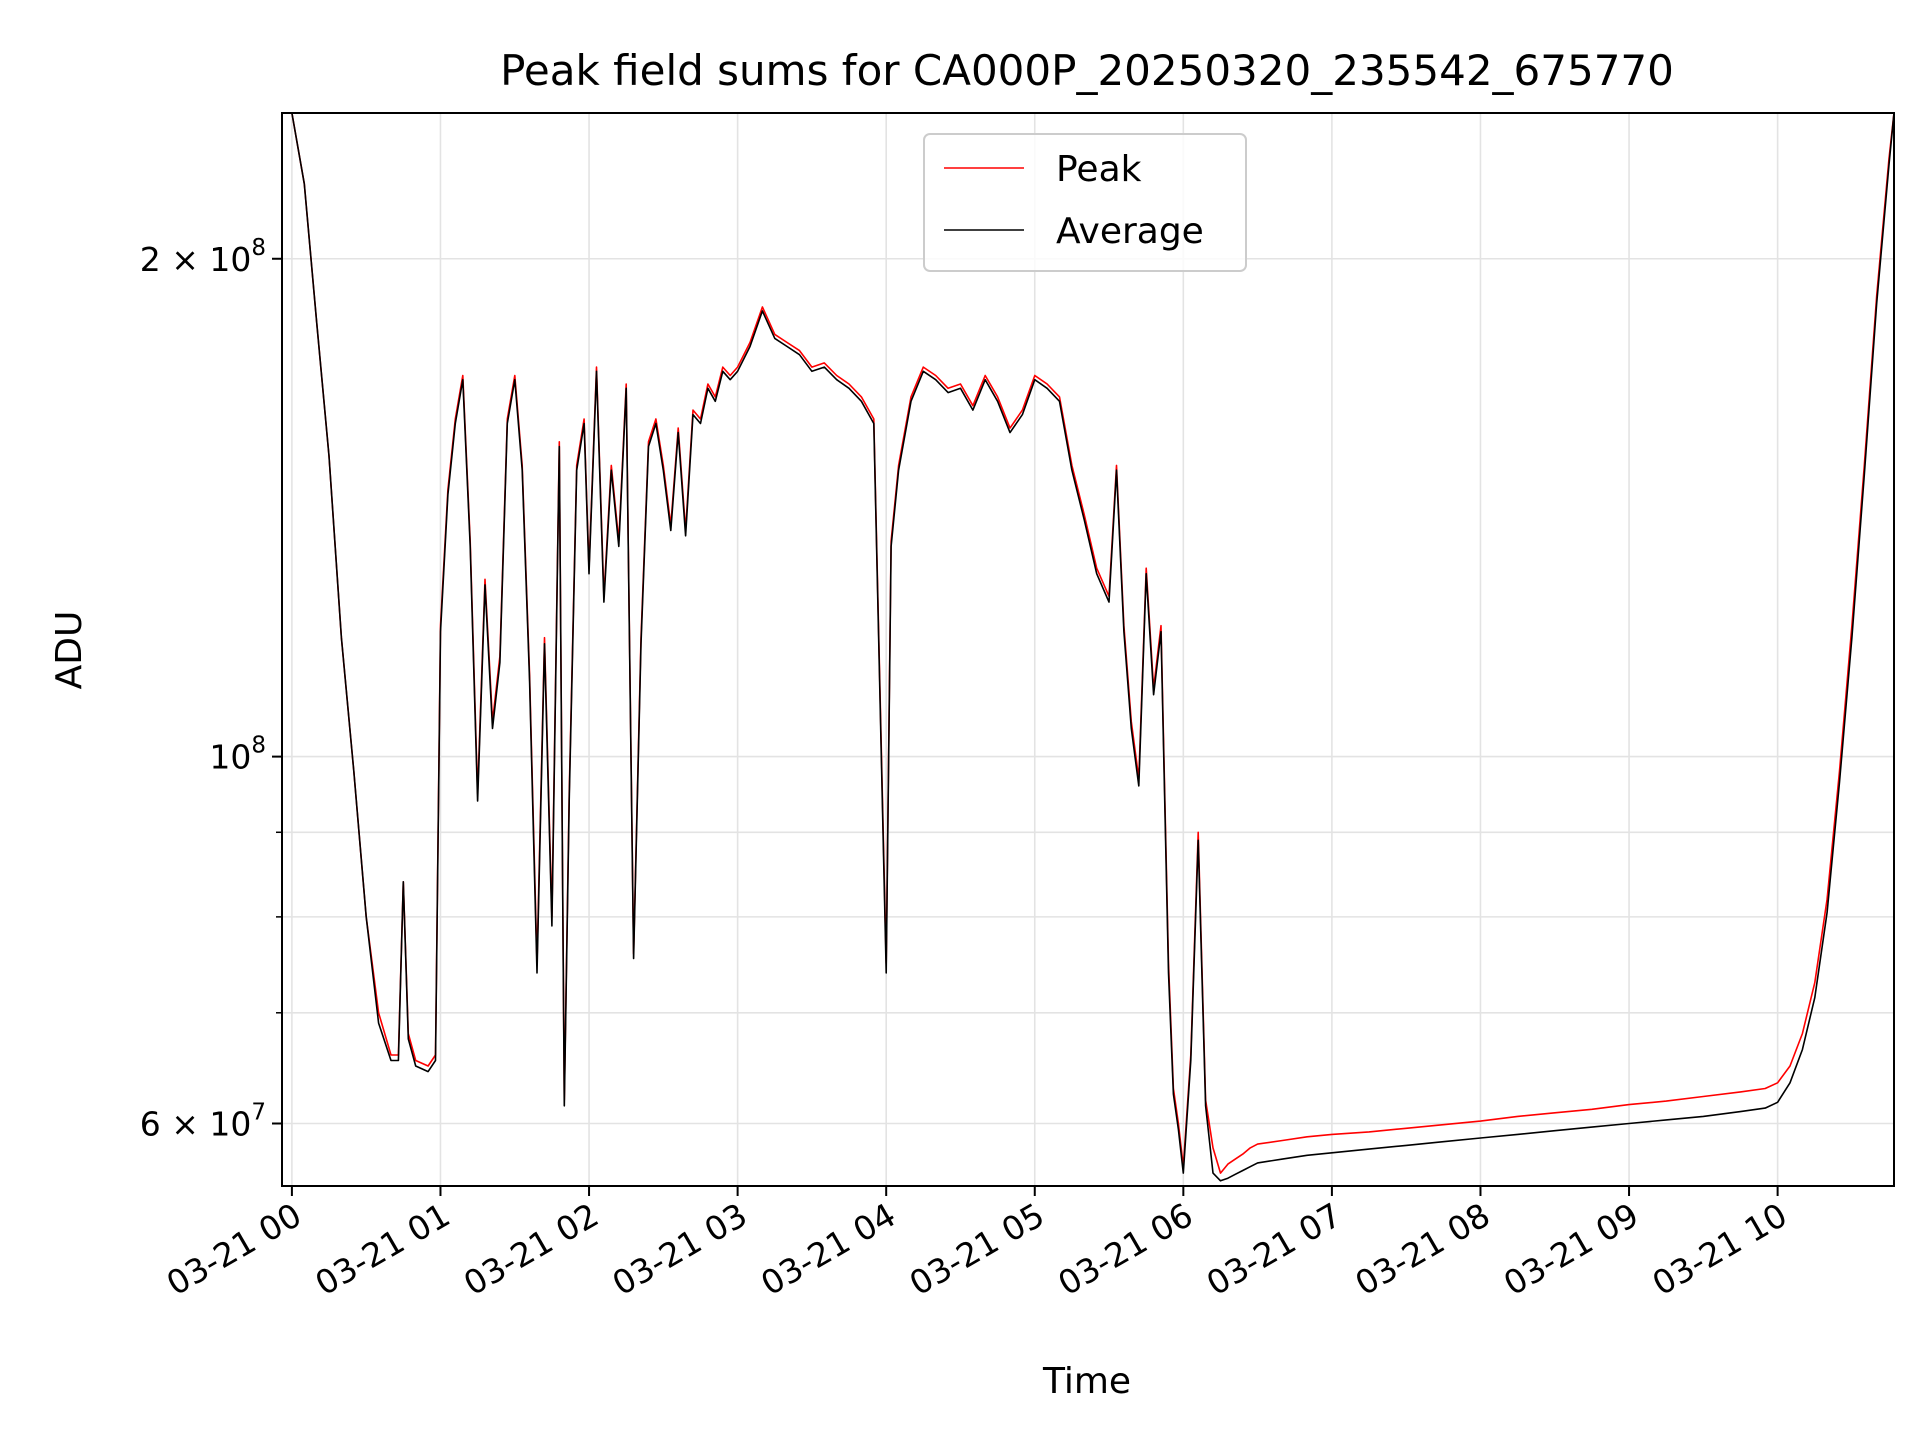 The image size is (1920, 1440). What do you see at coordinates (1125, 1249) in the screenshot?
I see `x-tick-label: 03-21 06` at bounding box center [1125, 1249].